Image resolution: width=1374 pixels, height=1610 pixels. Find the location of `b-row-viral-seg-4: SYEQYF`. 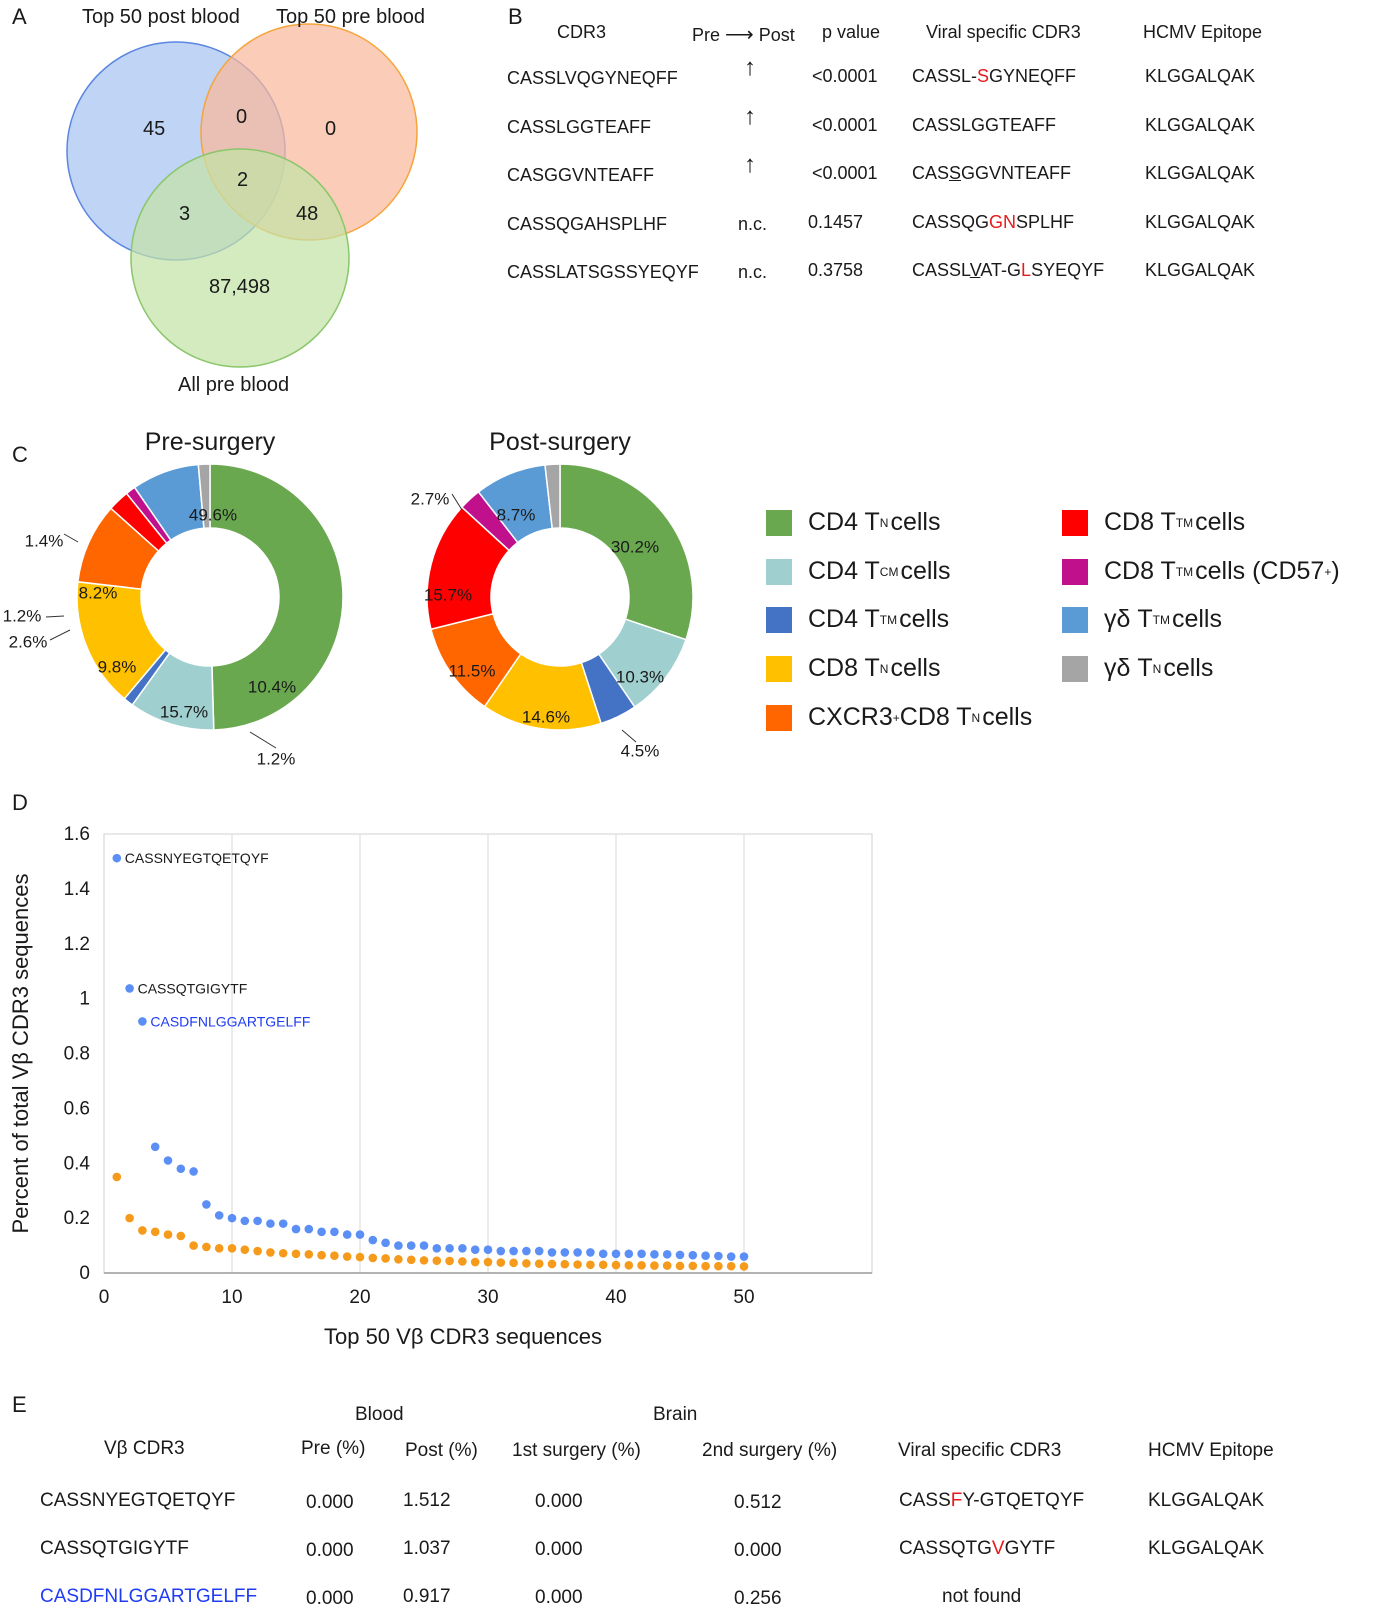

b-row-viral-seg-4: SYEQYF is located at coordinates (1068, 270).